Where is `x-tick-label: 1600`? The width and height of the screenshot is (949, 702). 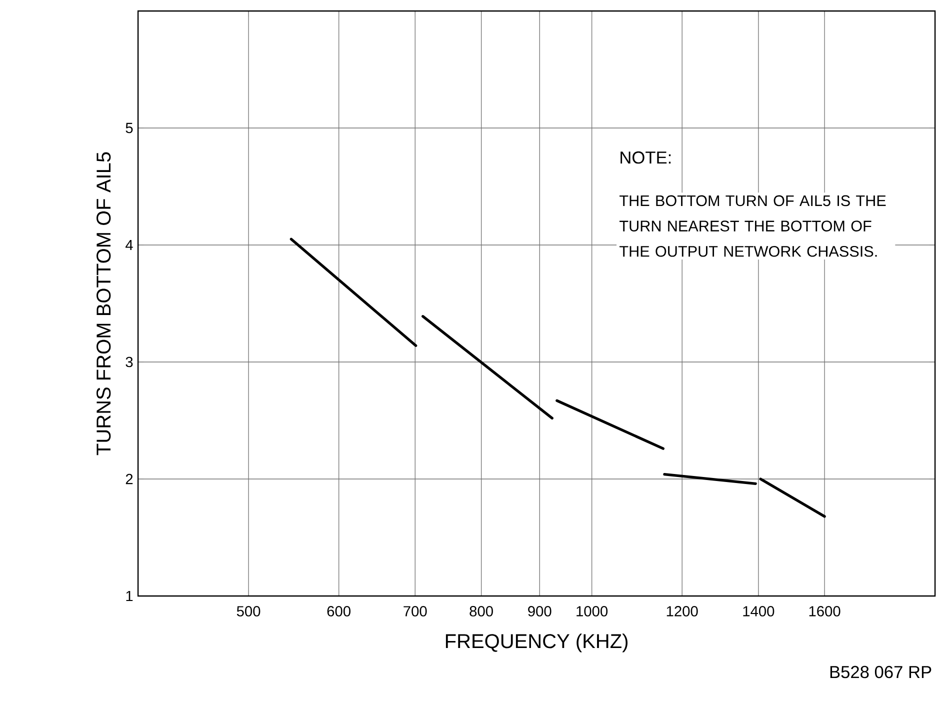
x-tick-label: 1600 is located at coordinates (824, 611).